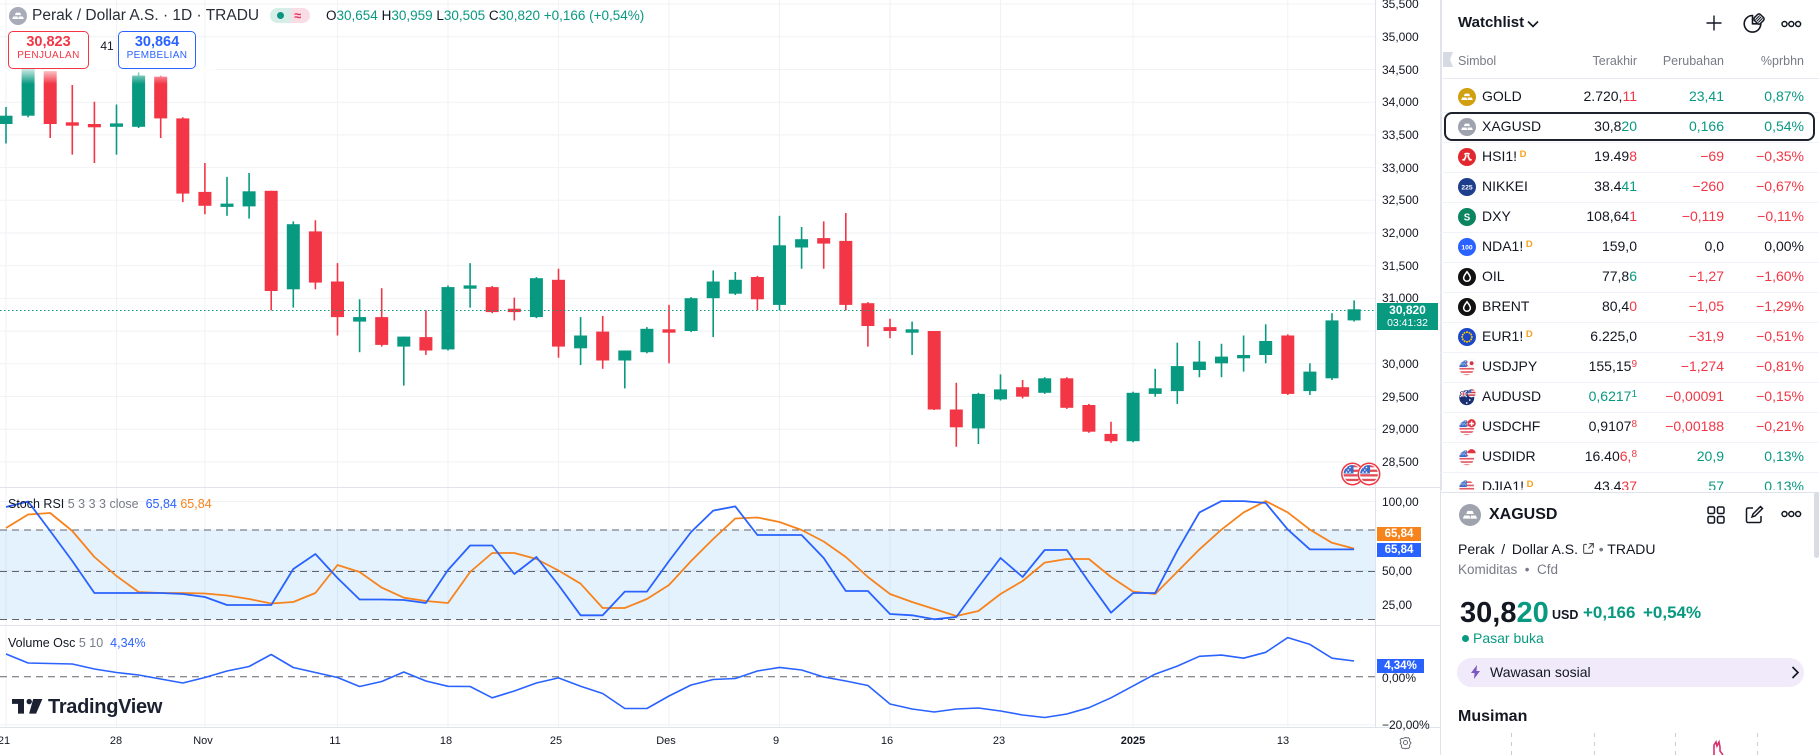 The height and width of the screenshot is (755, 1819). What do you see at coordinates (1467, 217) in the screenshot?
I see `svg-text: S` at bounding box center [1467, 217].